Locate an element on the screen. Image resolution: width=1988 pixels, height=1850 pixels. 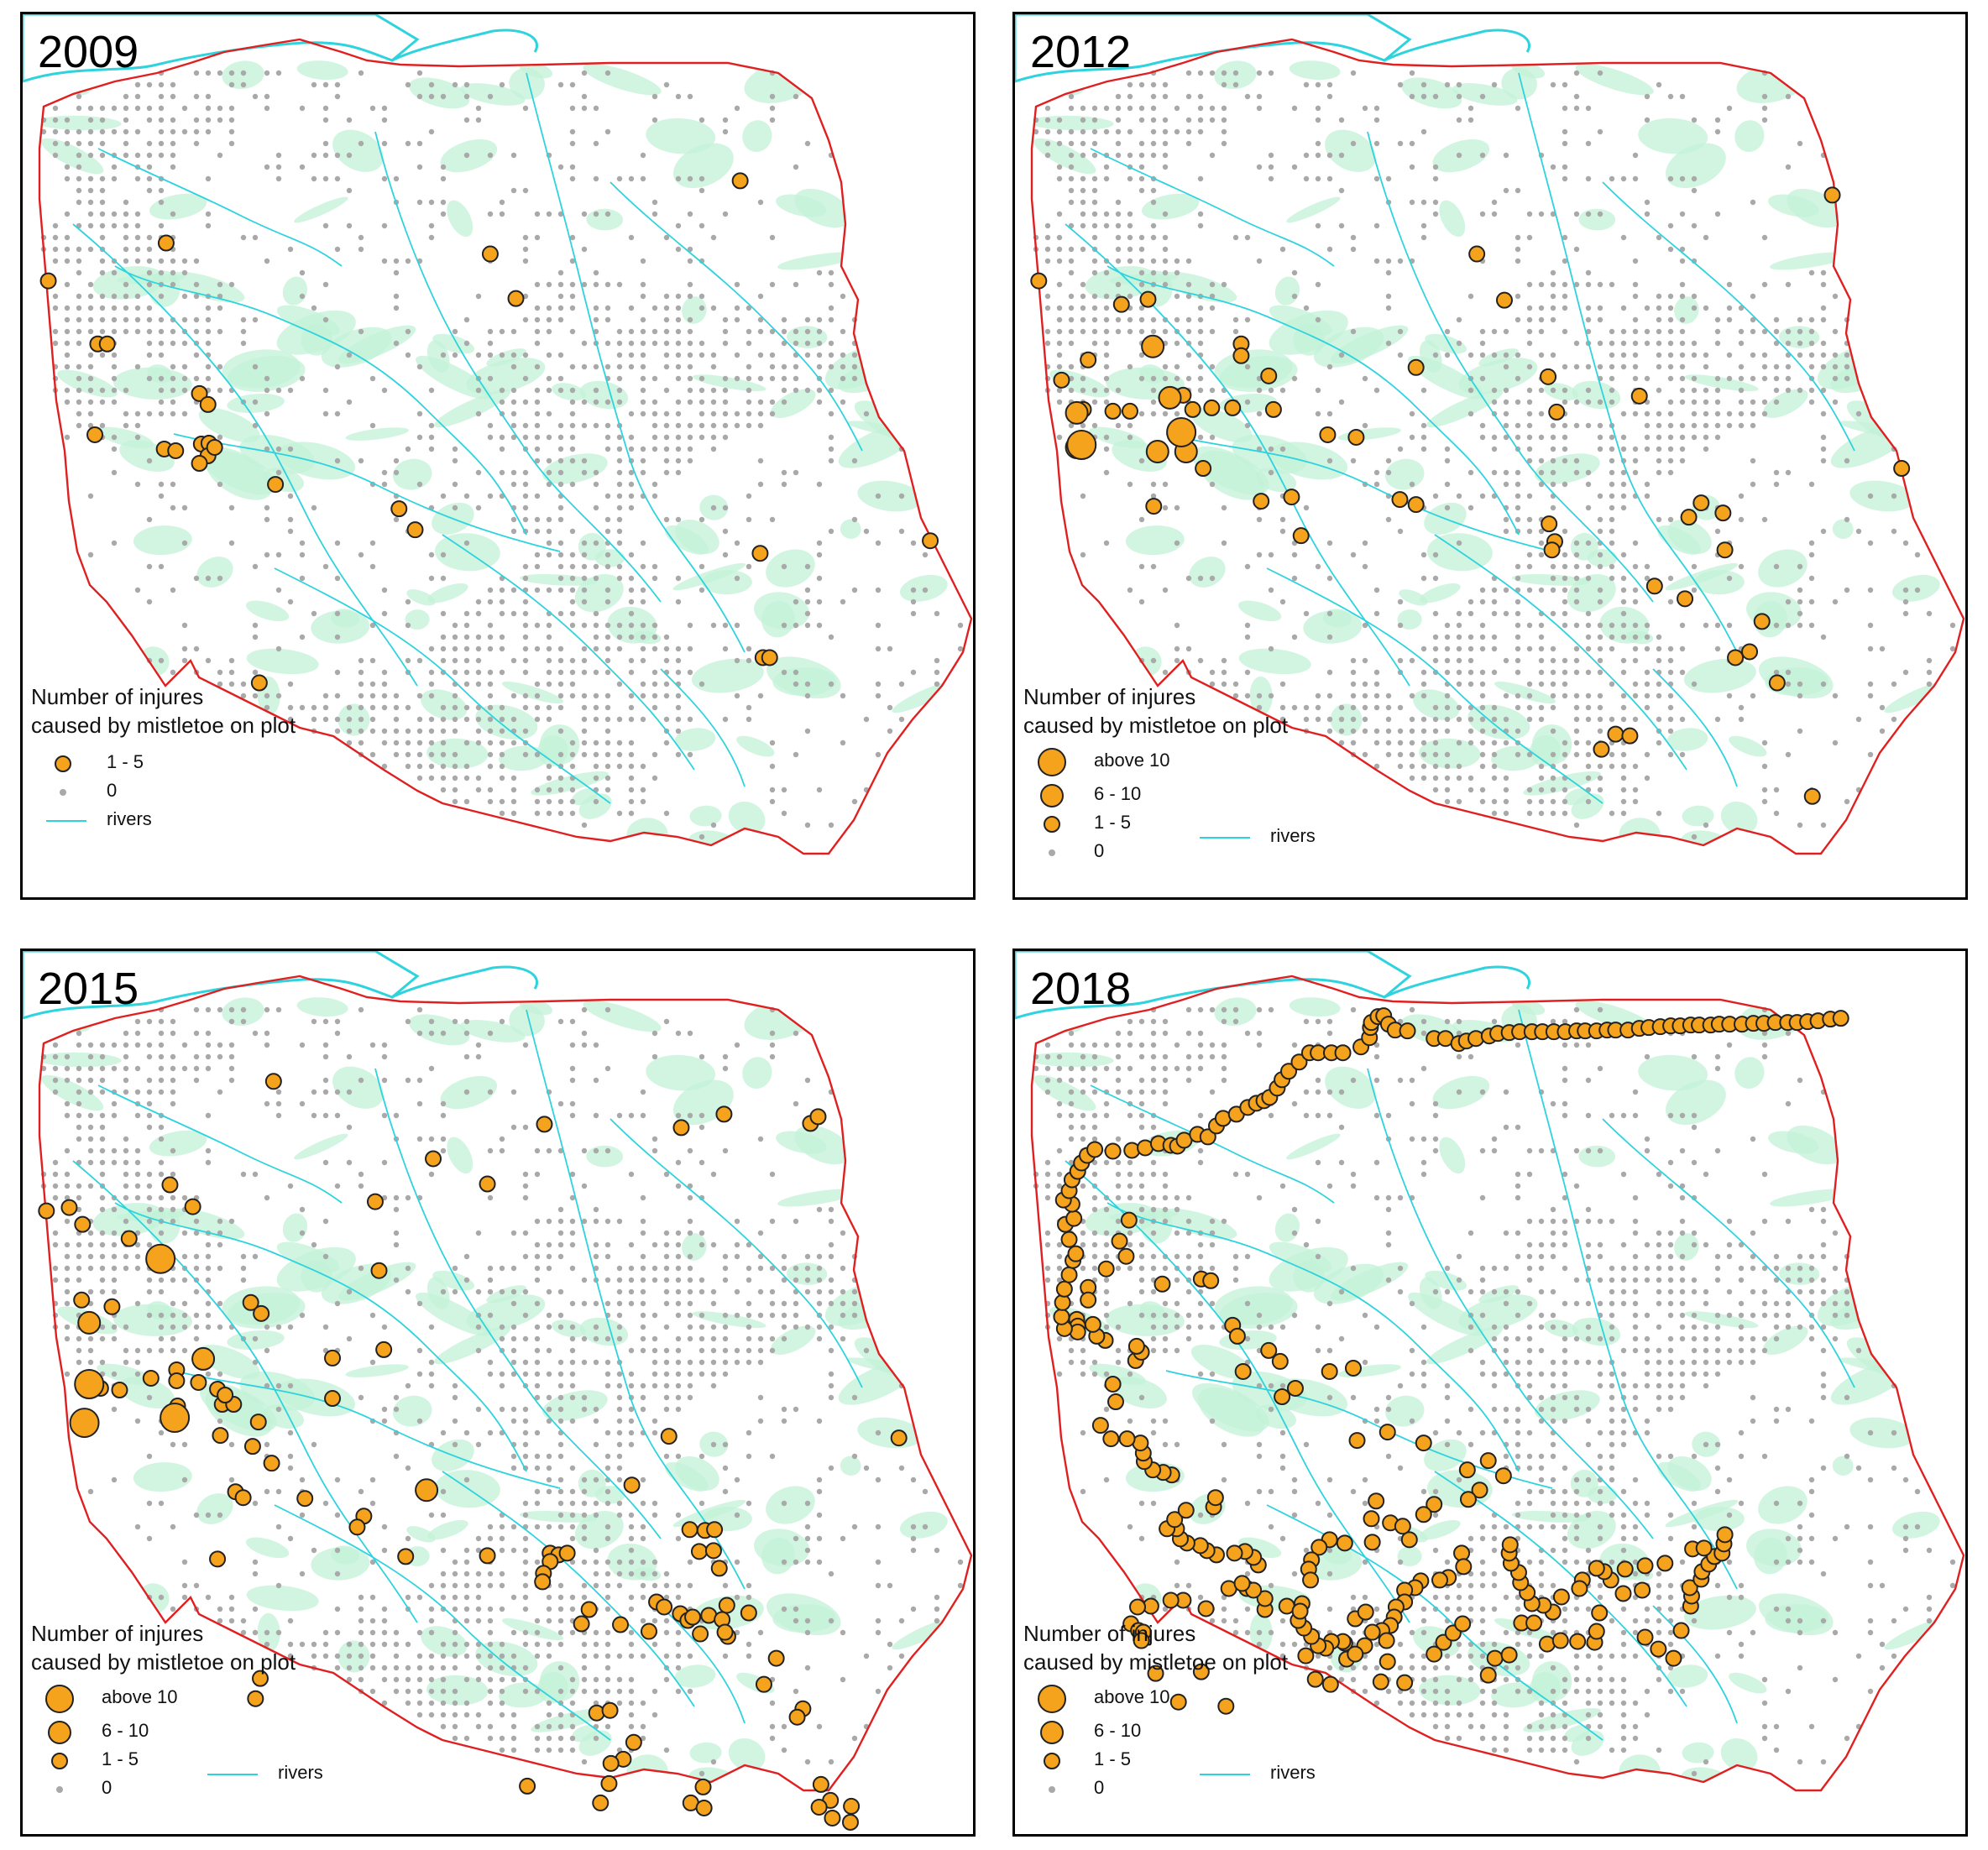
site-small-icon is located at coordinates (63, 763).